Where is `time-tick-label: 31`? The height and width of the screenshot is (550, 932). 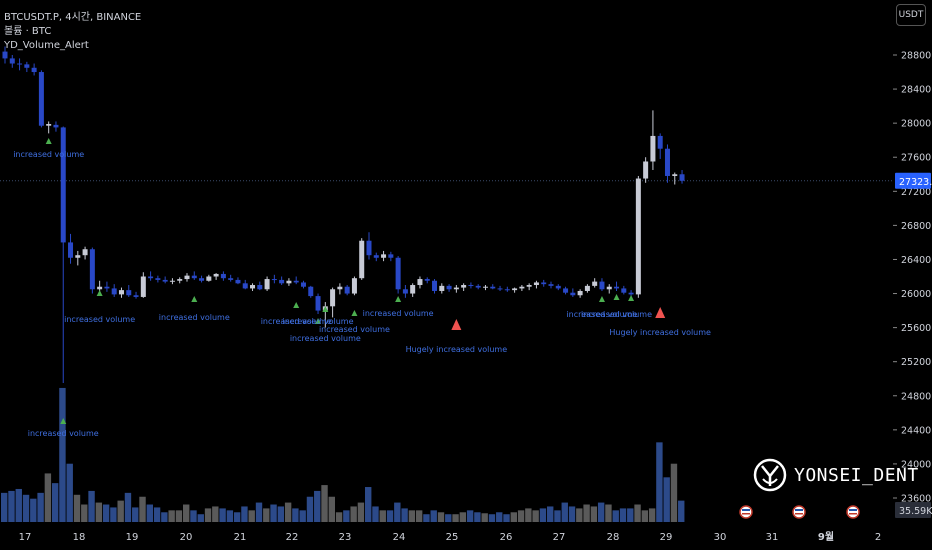 time-tick-label: 31 is located at coordinates (772, 537).